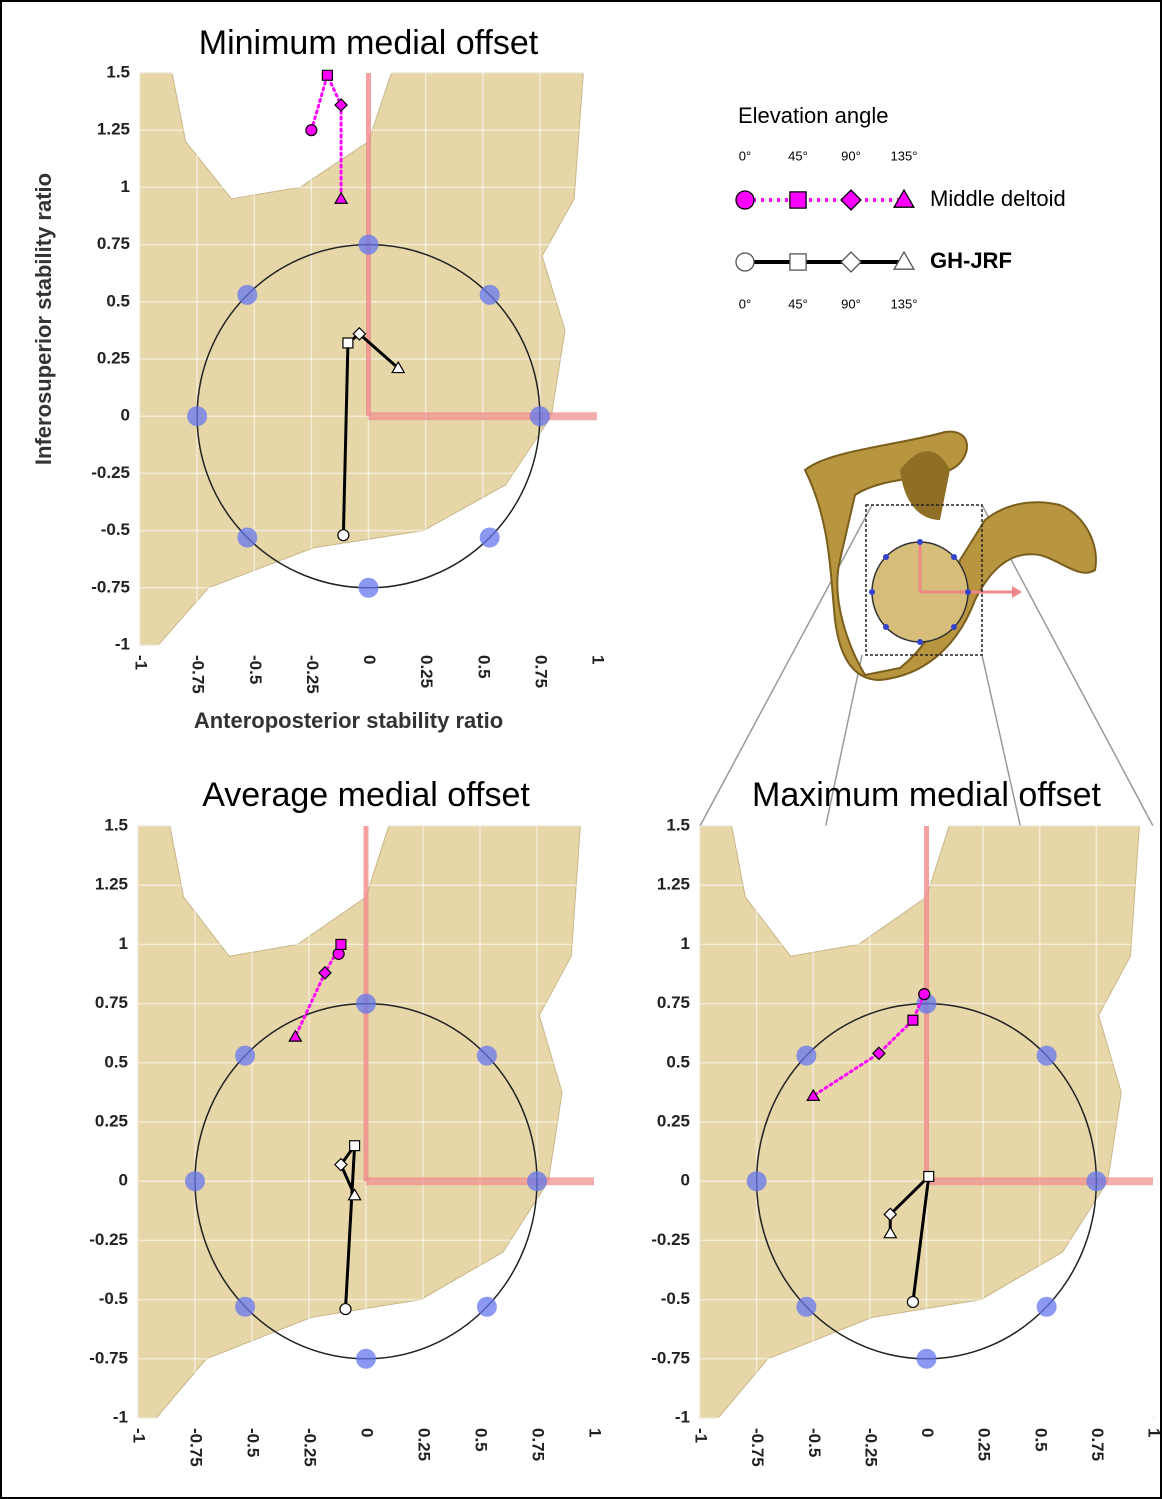 This screenshot has height=1499, width=1162. Describe the element at coordinates (678, 1061) in the screenshot. I see `y-tick-label: 0.5` at that location.